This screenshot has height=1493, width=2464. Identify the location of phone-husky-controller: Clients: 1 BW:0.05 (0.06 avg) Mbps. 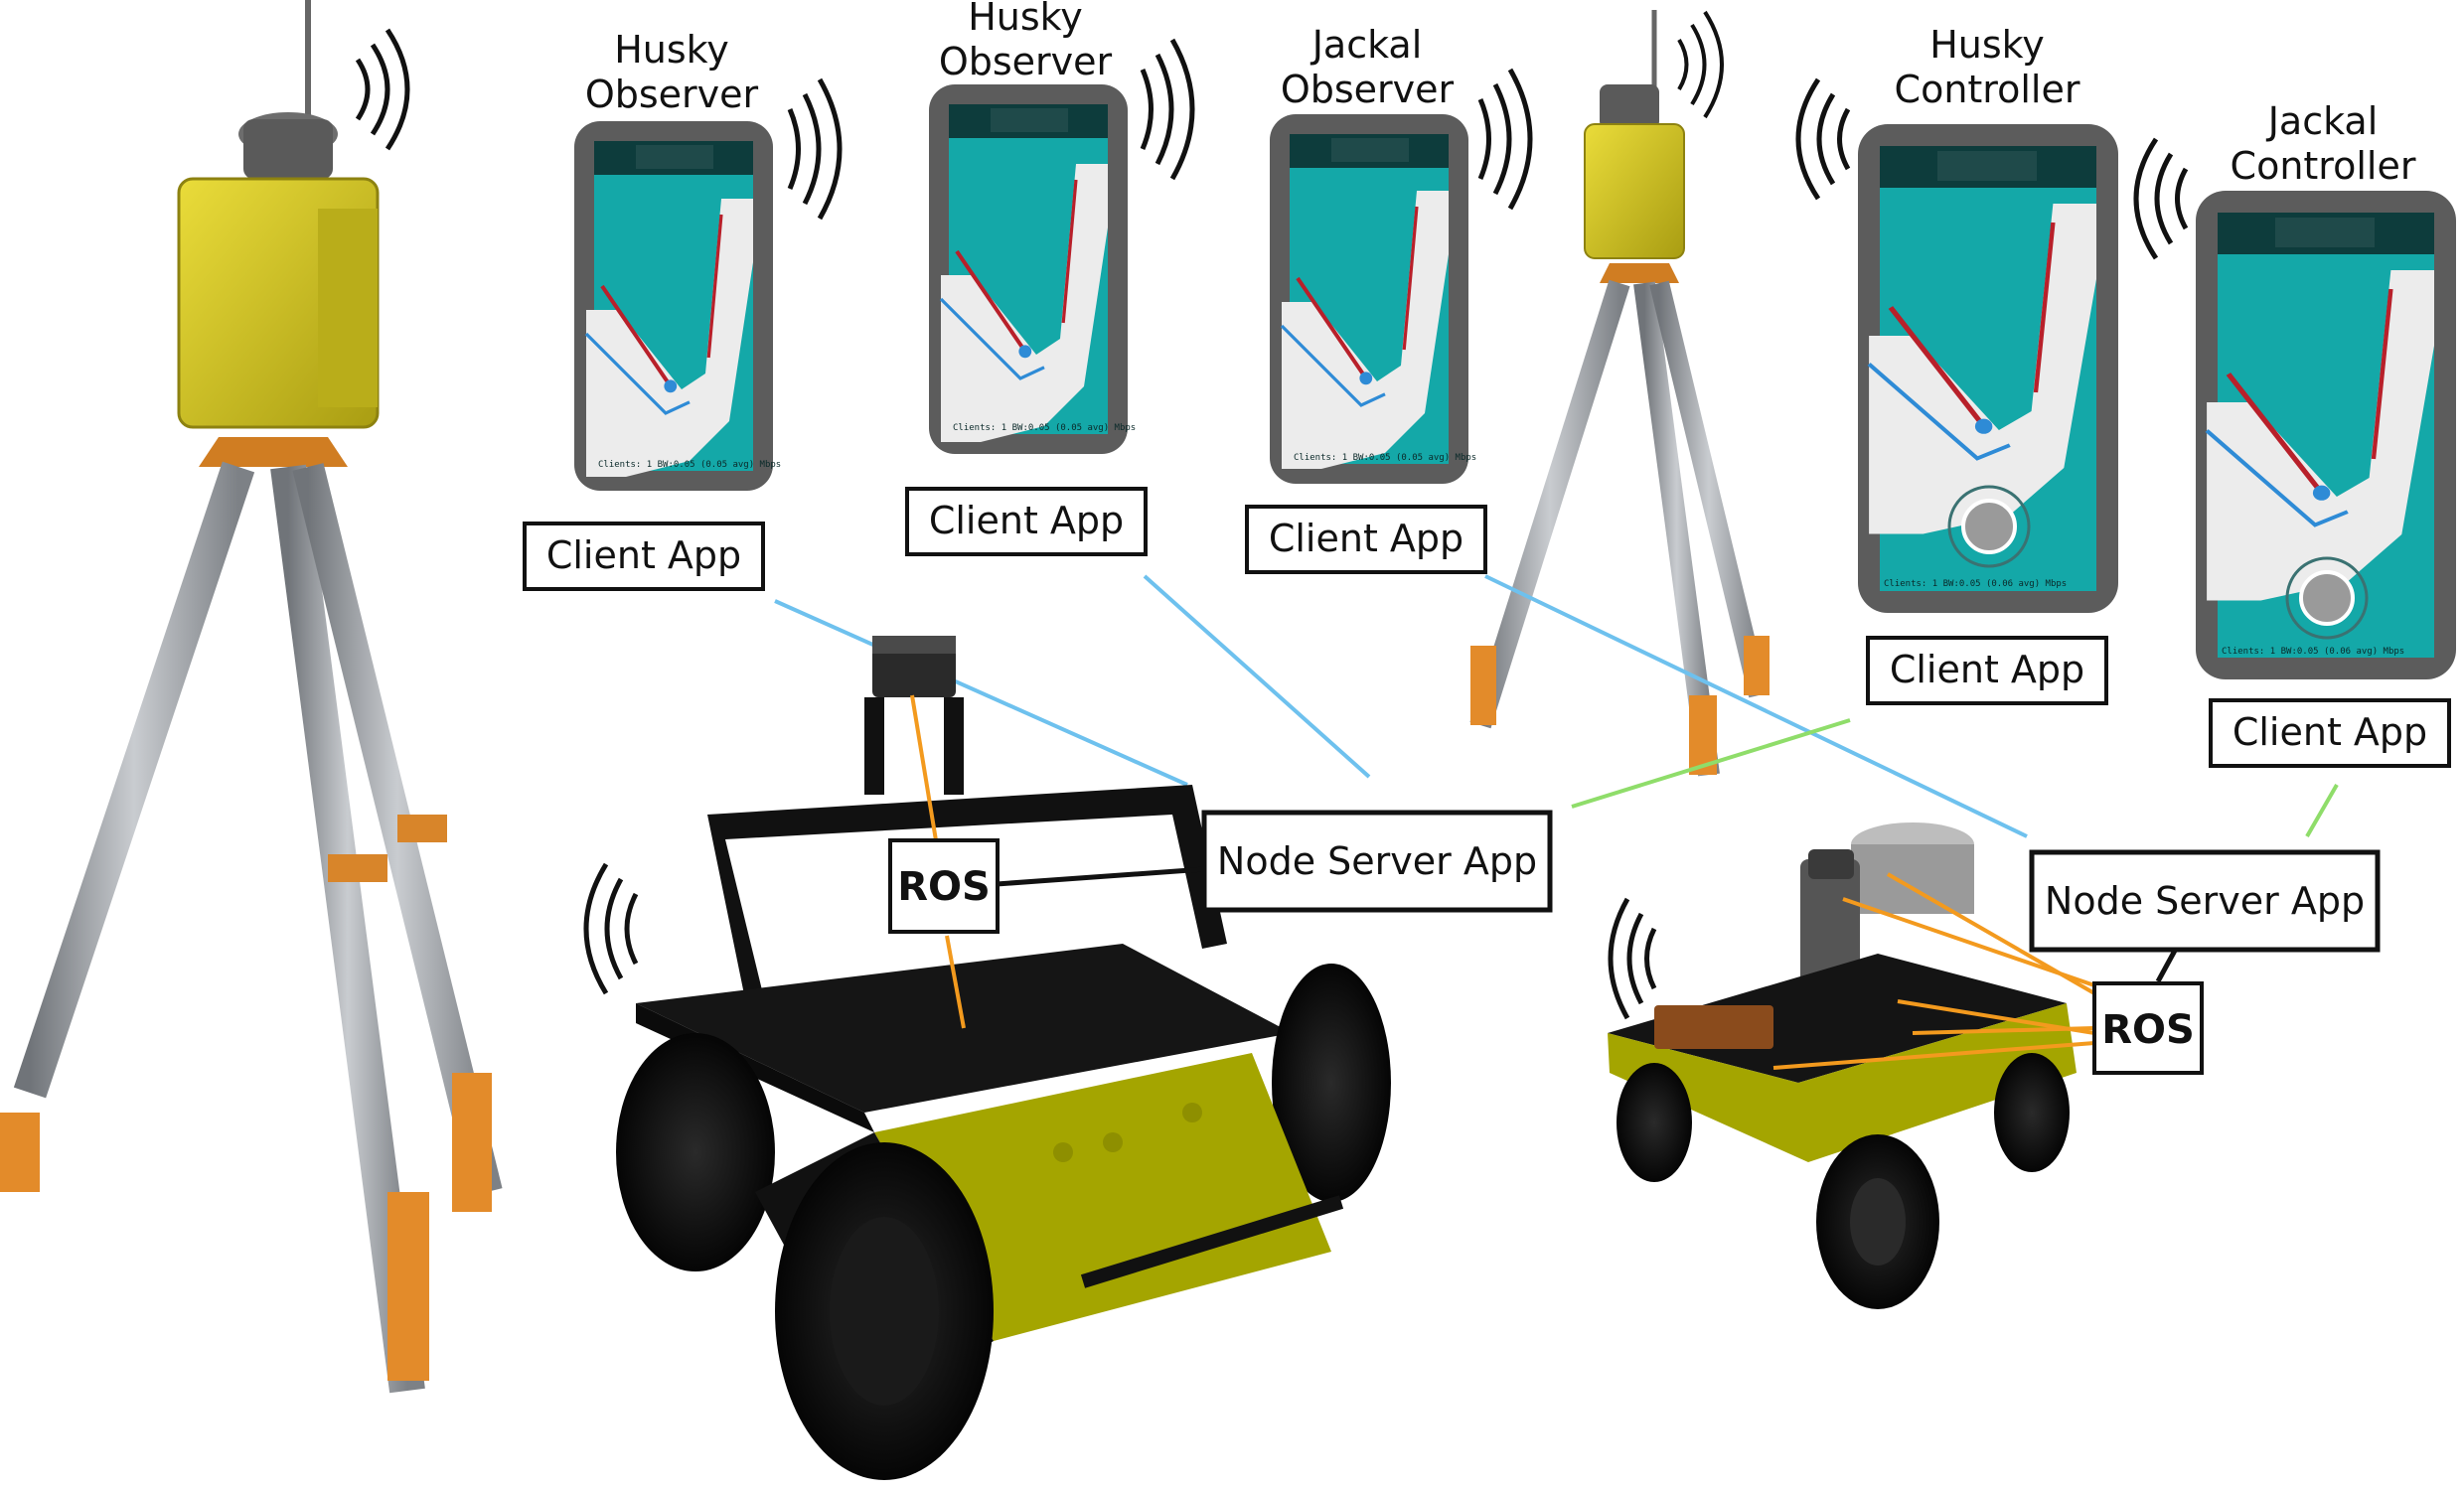
(1988, 368).